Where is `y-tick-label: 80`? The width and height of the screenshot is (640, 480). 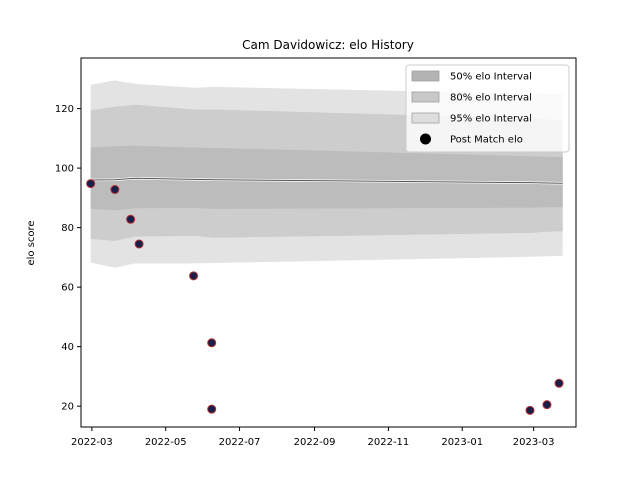 y-tick-label: 80 is located at coordinates (67, 228).